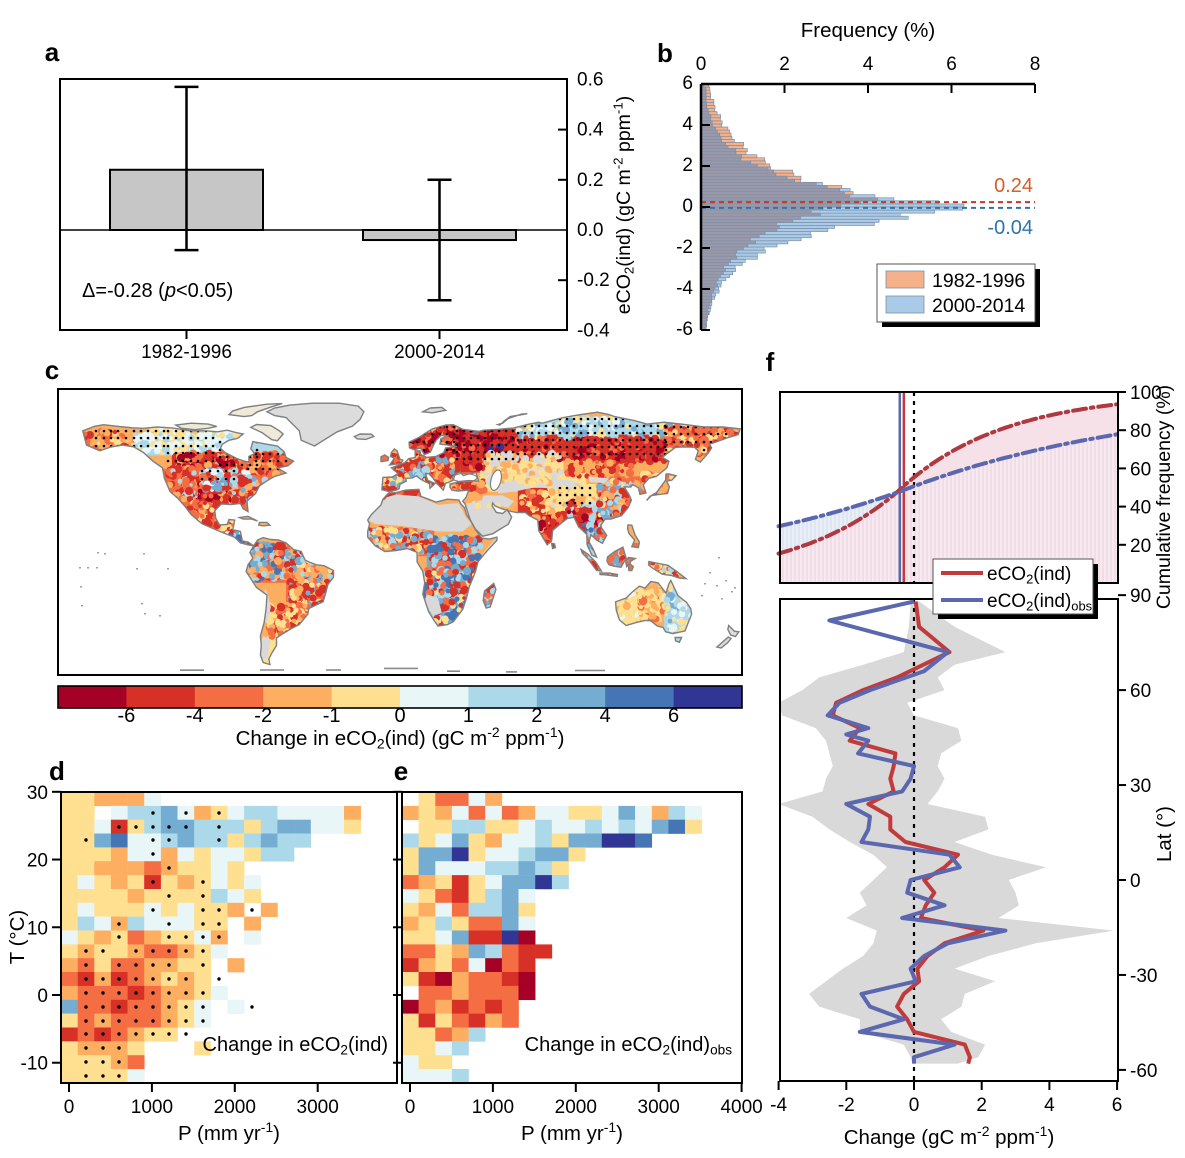 The height and width of the screenshot is (1158, 1185). I want to click on svg-text: 0.4, so click(590, 130).